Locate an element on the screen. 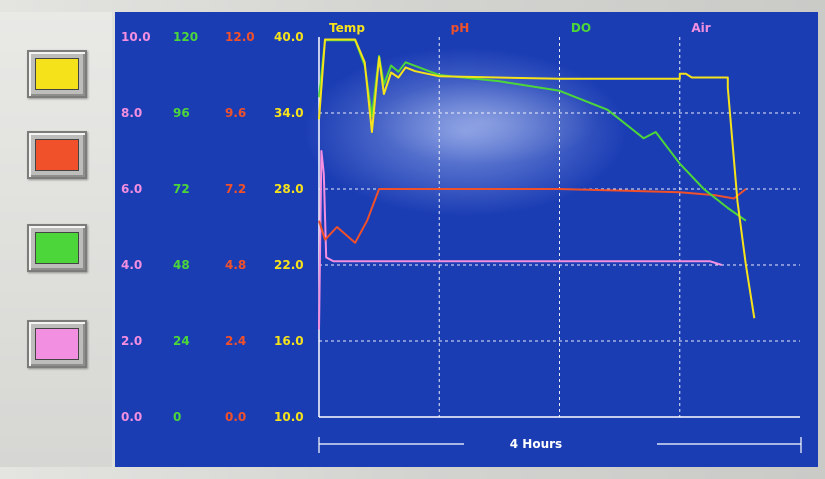  series-selector-panel is located at coordinates (56, 239).